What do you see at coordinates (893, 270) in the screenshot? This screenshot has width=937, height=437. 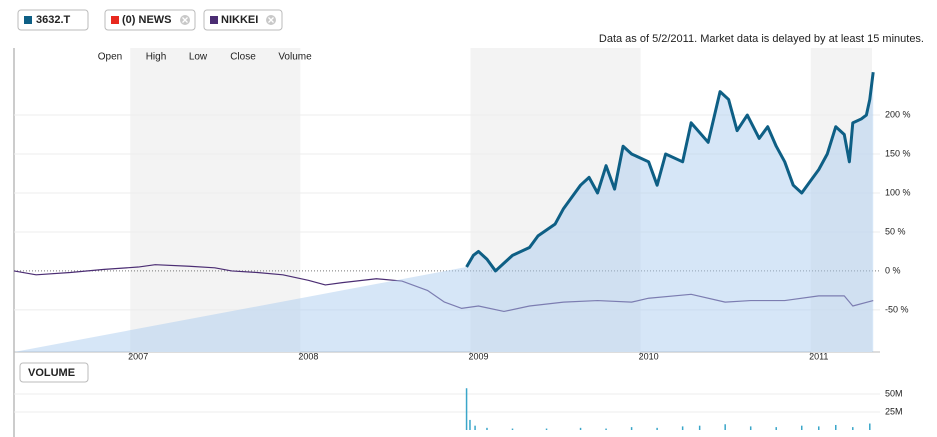 I see `y-tick-label: 0 %` at bounding box center [893, 270].